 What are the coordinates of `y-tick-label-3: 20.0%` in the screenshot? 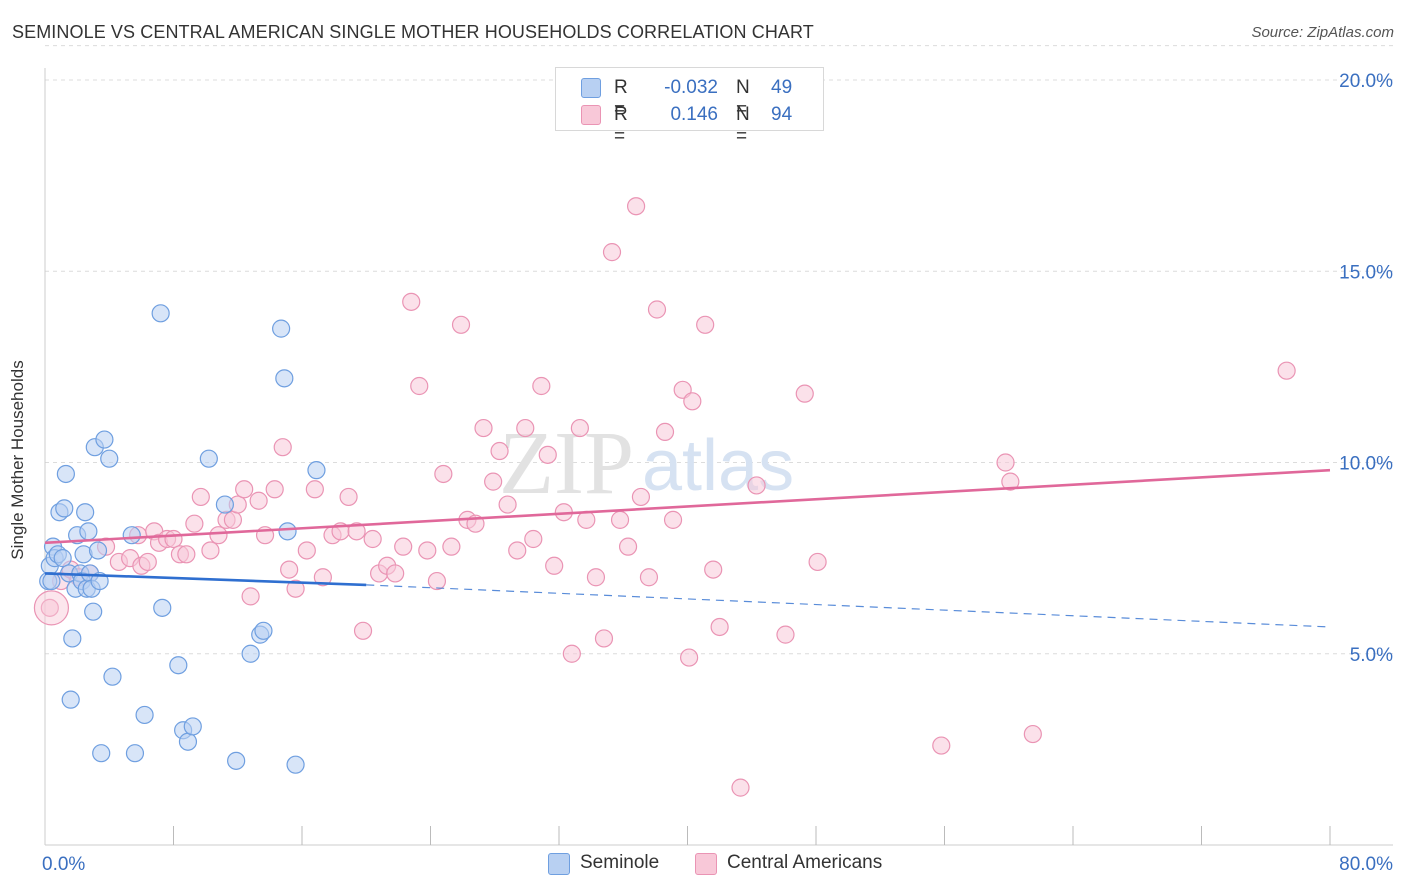 It's located at (1366, 81).